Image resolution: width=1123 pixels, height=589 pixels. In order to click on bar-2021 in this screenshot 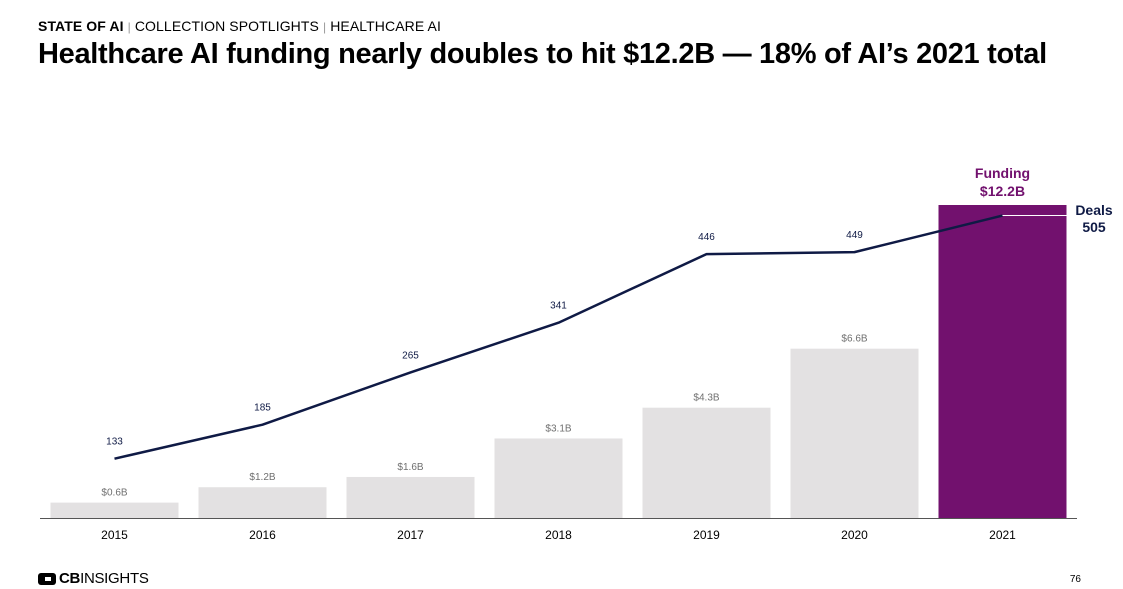, I will do `click(1002, 361)`.